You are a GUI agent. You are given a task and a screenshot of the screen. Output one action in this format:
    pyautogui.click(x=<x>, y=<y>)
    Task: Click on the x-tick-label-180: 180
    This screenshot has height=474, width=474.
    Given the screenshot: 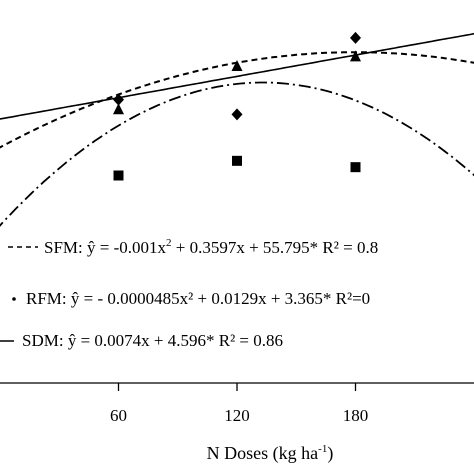 What is the action you would take?
    pyautogui.click(x=356, y=415)
    